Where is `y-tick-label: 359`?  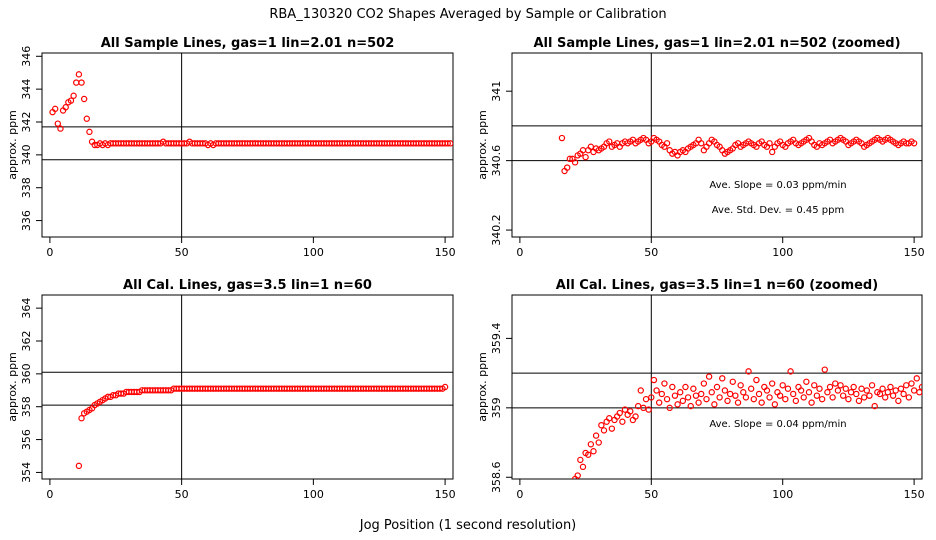
y-tick-label: 359 is located at coordinates (496, 407).